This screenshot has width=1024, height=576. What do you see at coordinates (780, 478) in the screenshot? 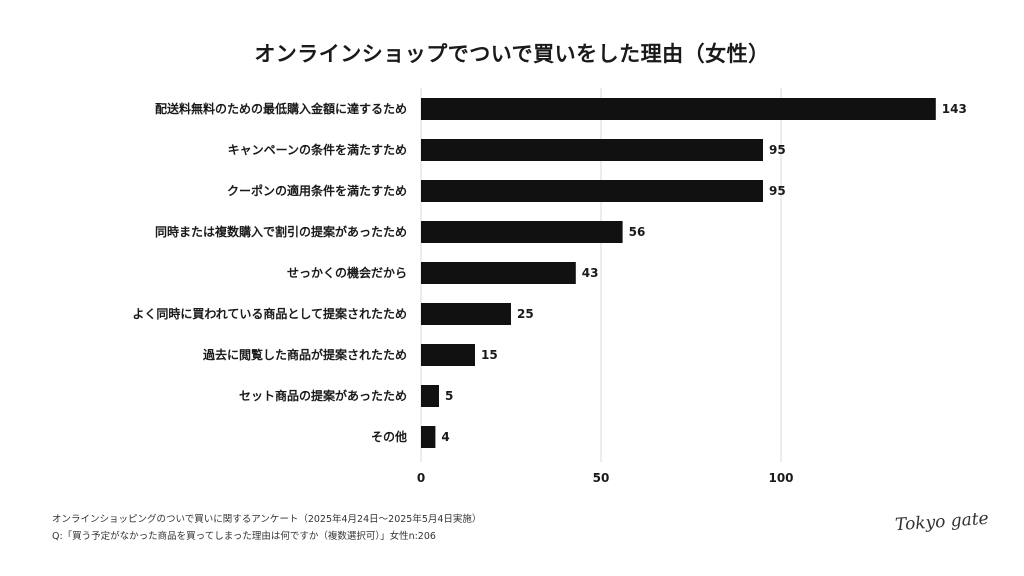
I see `x-tick-label: 100` at bounding box center [780, 478].